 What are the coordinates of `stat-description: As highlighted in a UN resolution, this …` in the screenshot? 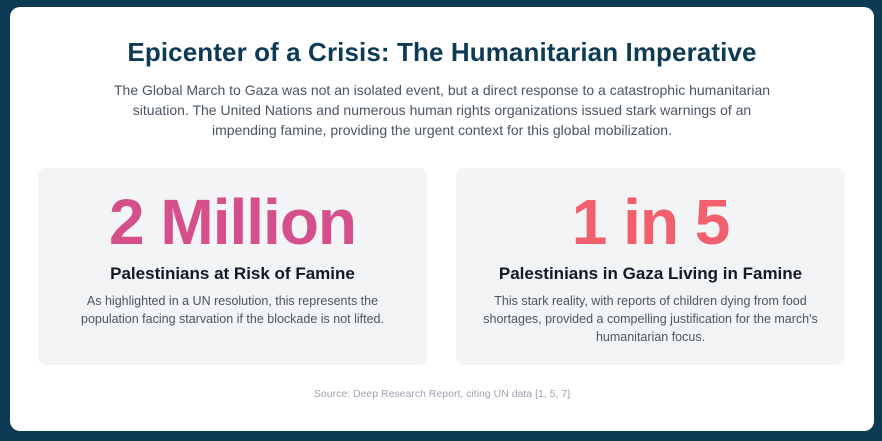 It's located at (232, 310).